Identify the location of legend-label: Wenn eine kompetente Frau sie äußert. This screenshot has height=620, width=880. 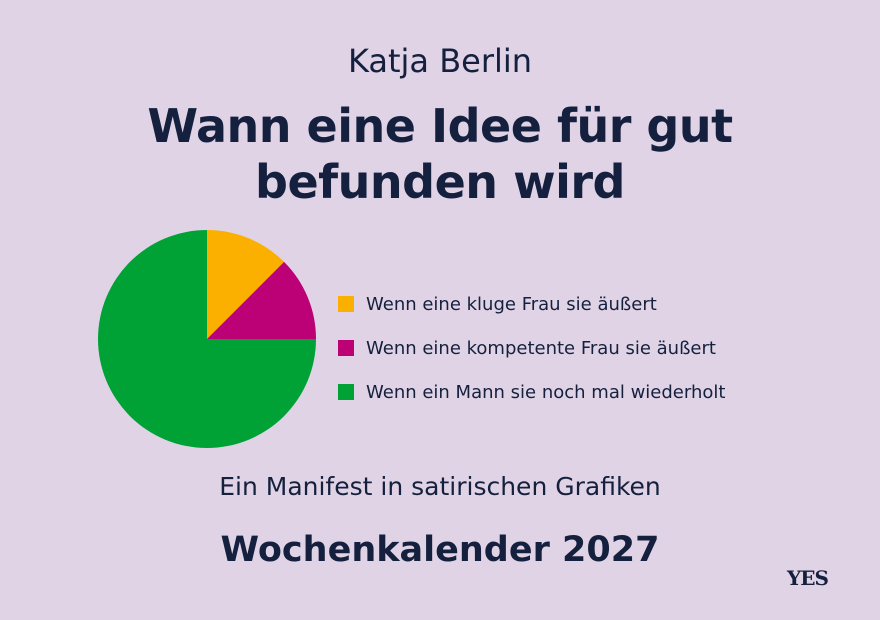
(541, 348).